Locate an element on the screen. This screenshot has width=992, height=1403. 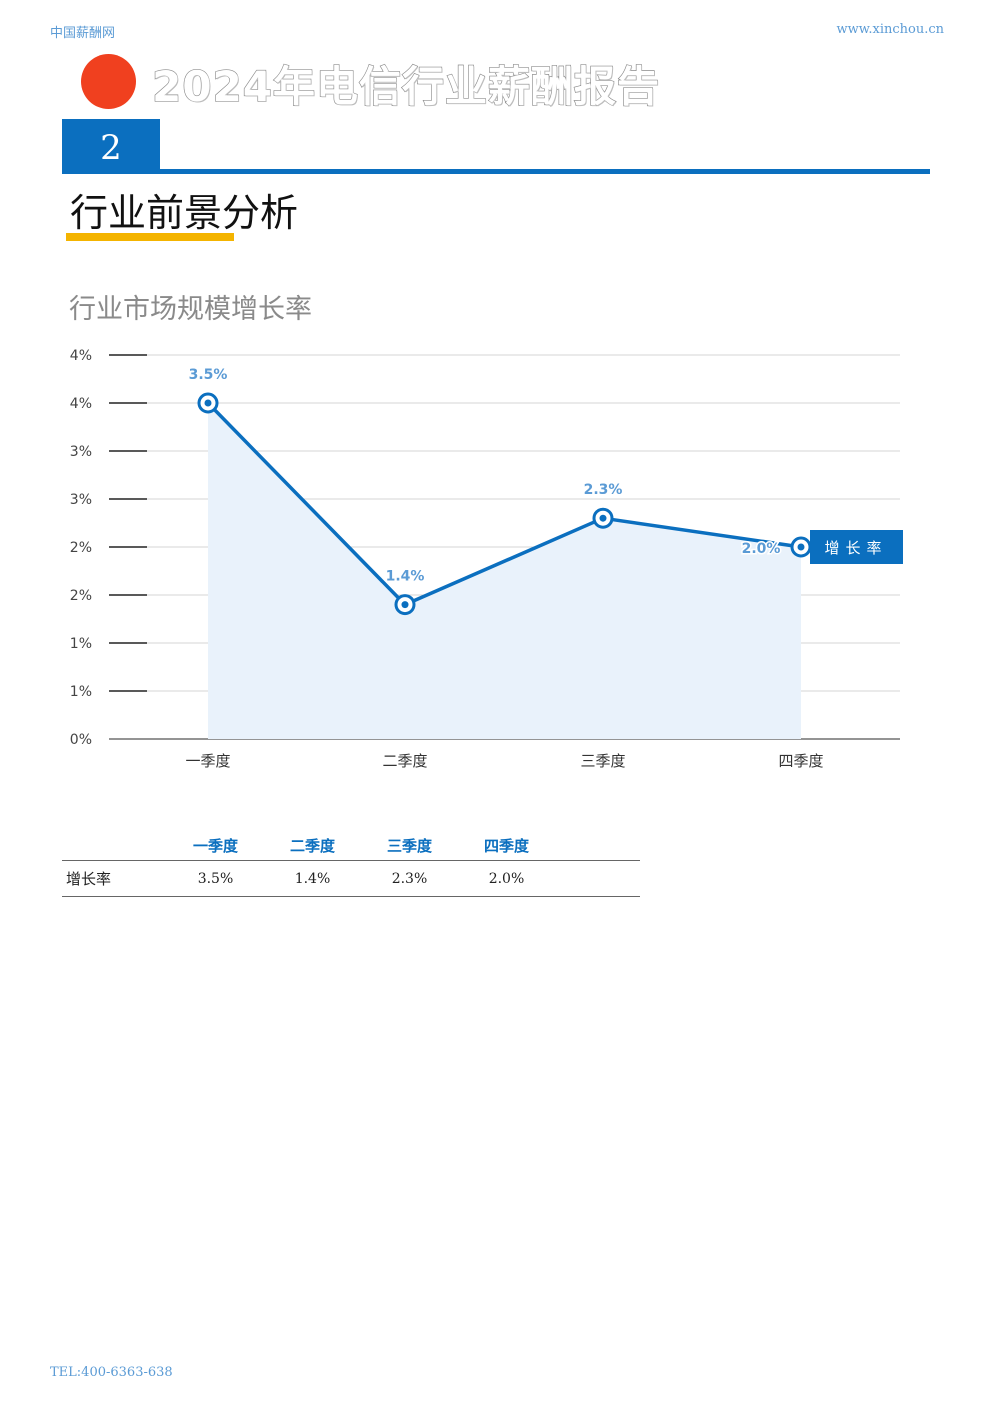
header-rule is located at coordinates (496, 171).